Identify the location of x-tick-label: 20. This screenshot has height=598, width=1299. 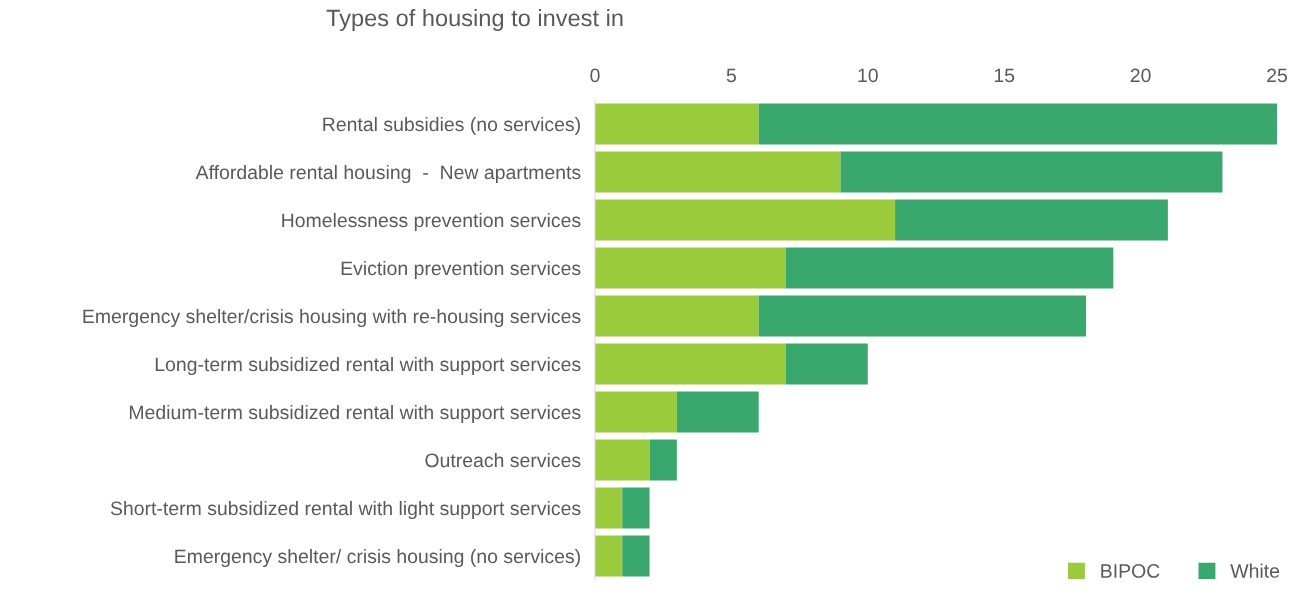
(1140, 75).